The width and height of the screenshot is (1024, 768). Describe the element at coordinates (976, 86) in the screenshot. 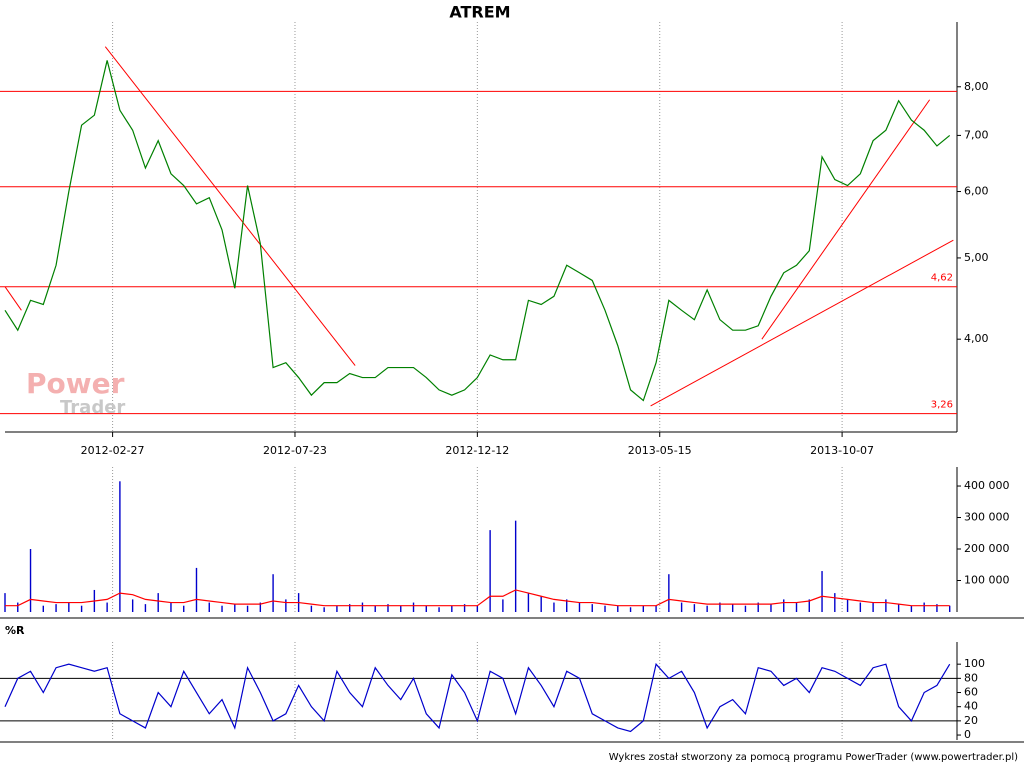

I see `y-tick-label: 8,00` at that location.